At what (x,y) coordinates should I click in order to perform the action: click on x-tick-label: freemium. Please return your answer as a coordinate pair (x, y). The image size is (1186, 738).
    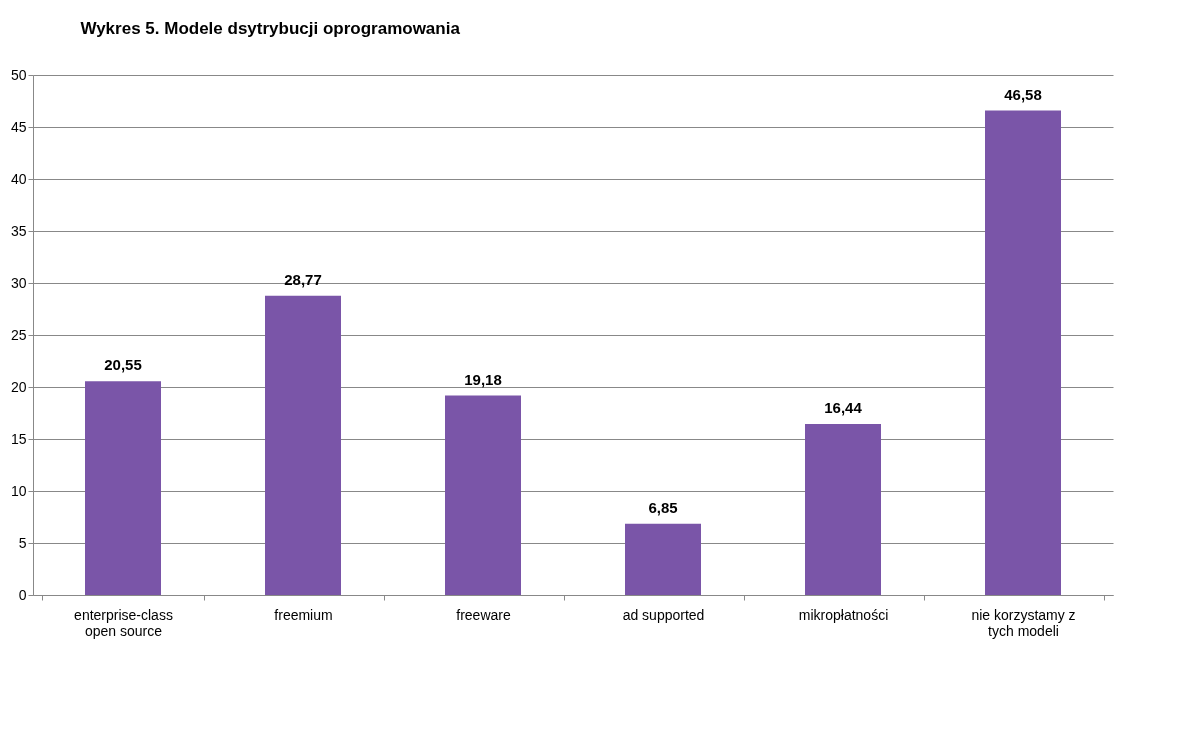
    Looking at the image, I should click on (303, 614).